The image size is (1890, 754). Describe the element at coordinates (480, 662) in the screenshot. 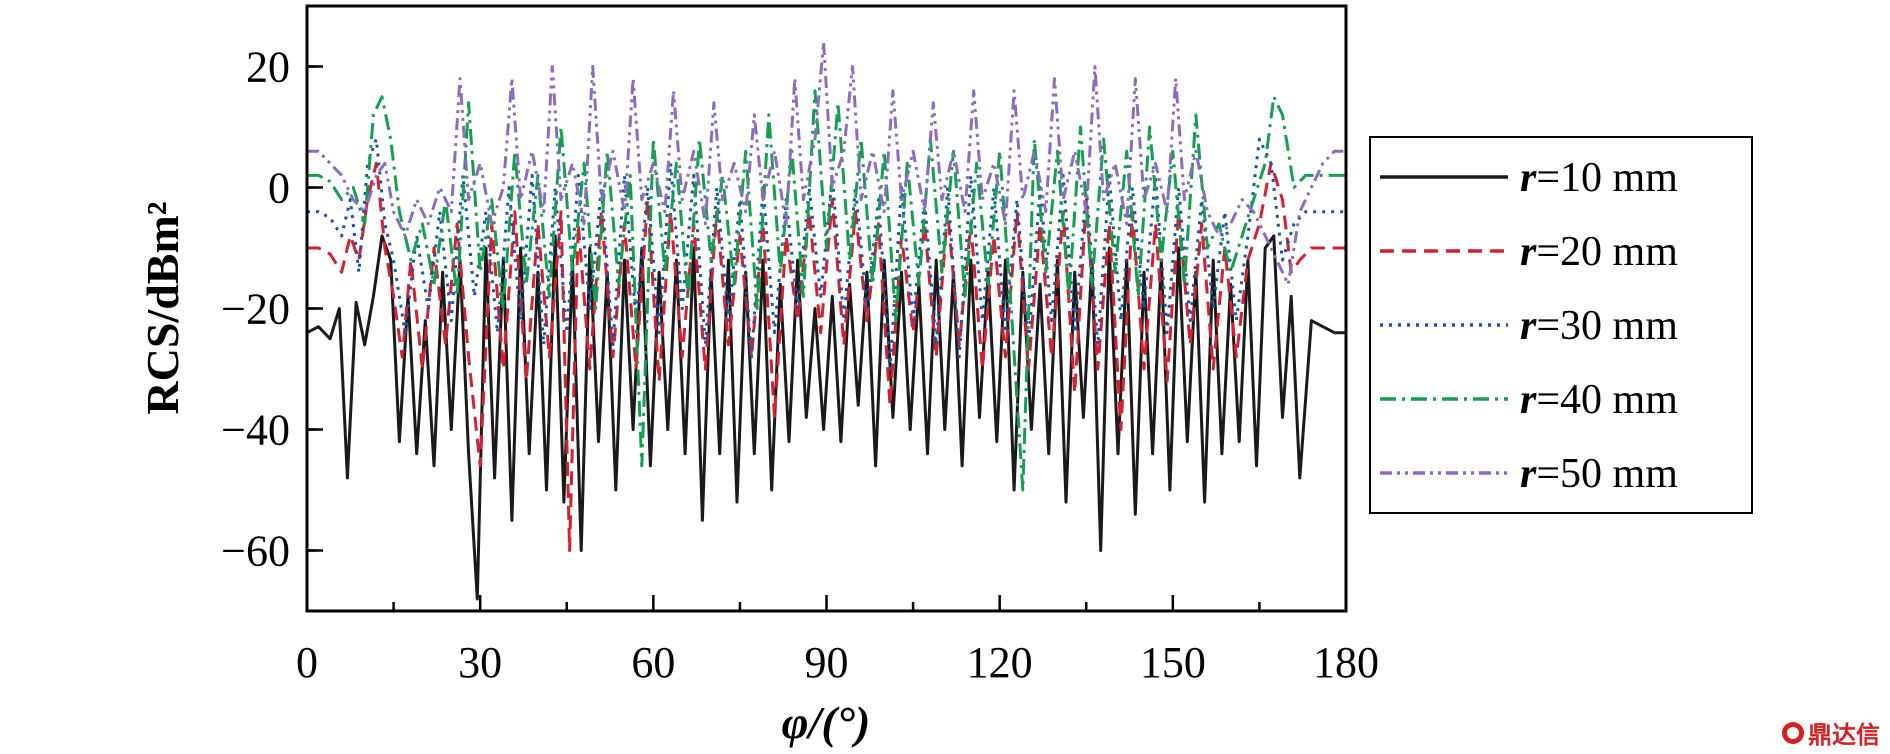

I see `x-tick-label: 30` at that location.